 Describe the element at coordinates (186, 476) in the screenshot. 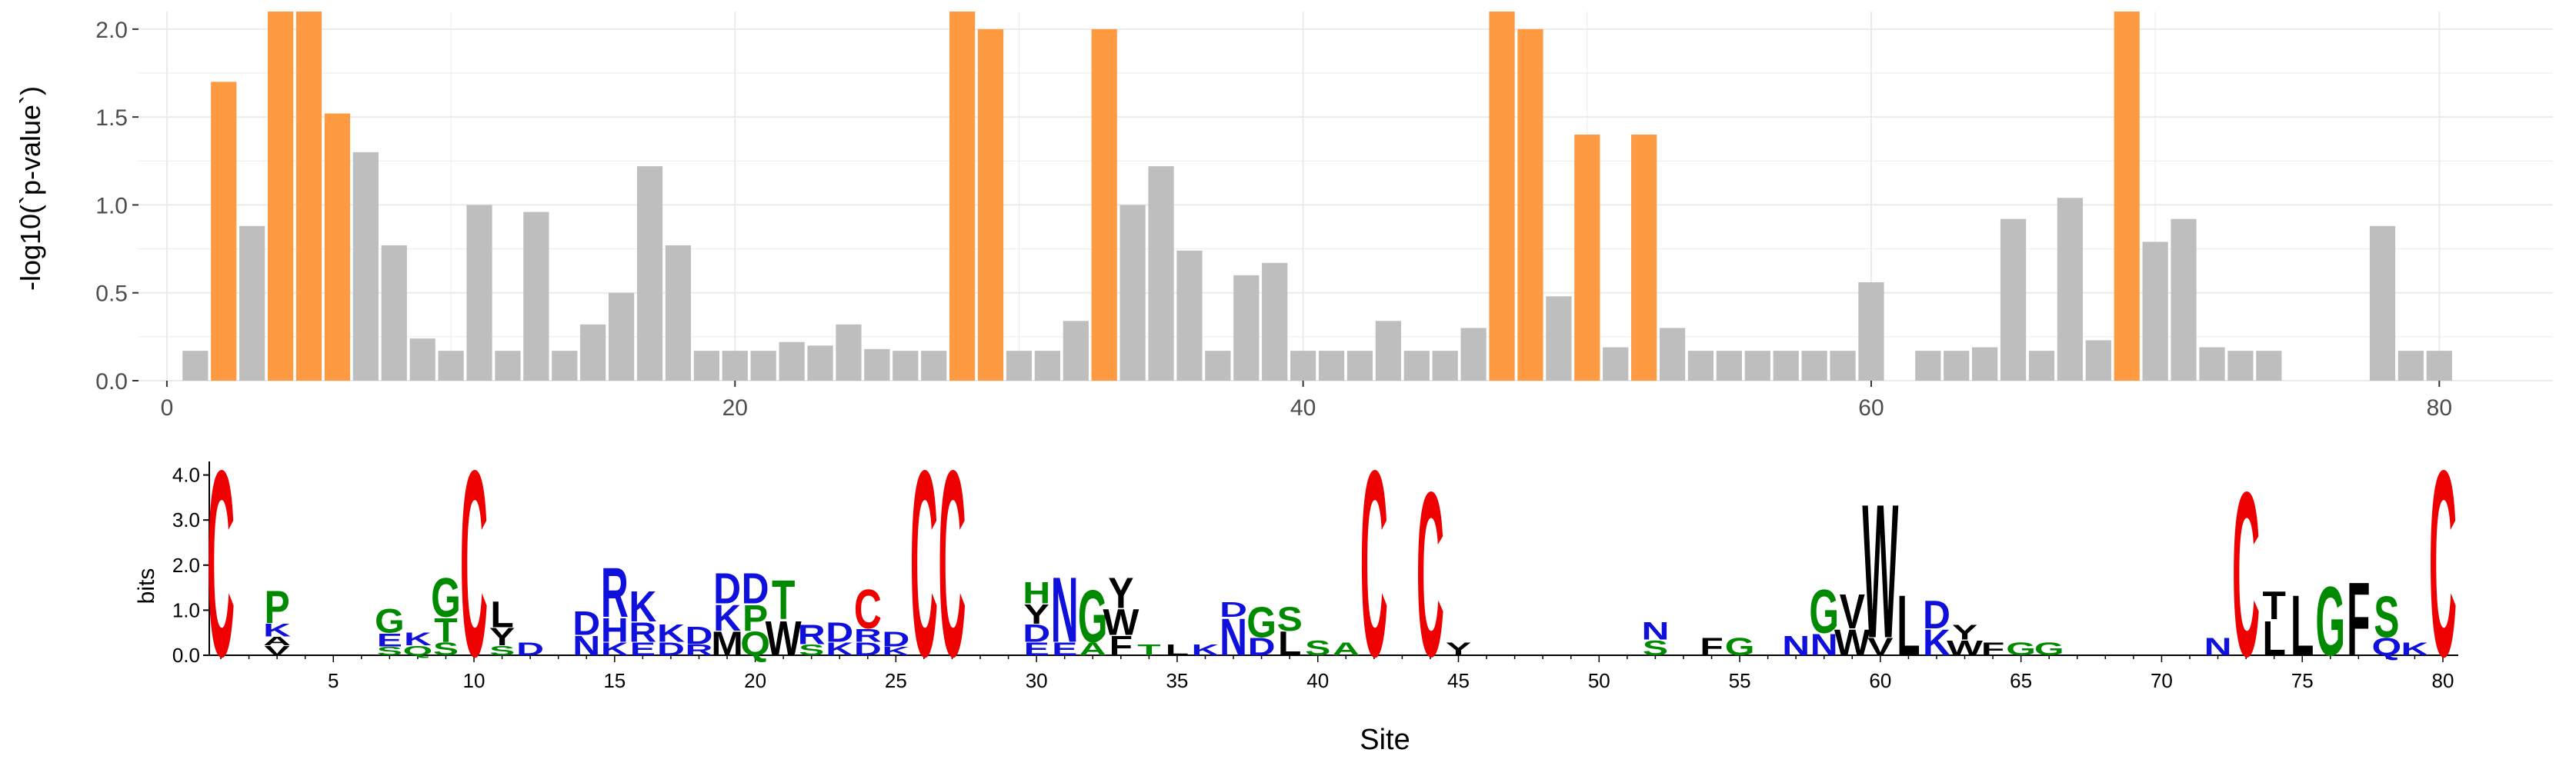

I see `logo-y-tick-label: 4.0` at that location.